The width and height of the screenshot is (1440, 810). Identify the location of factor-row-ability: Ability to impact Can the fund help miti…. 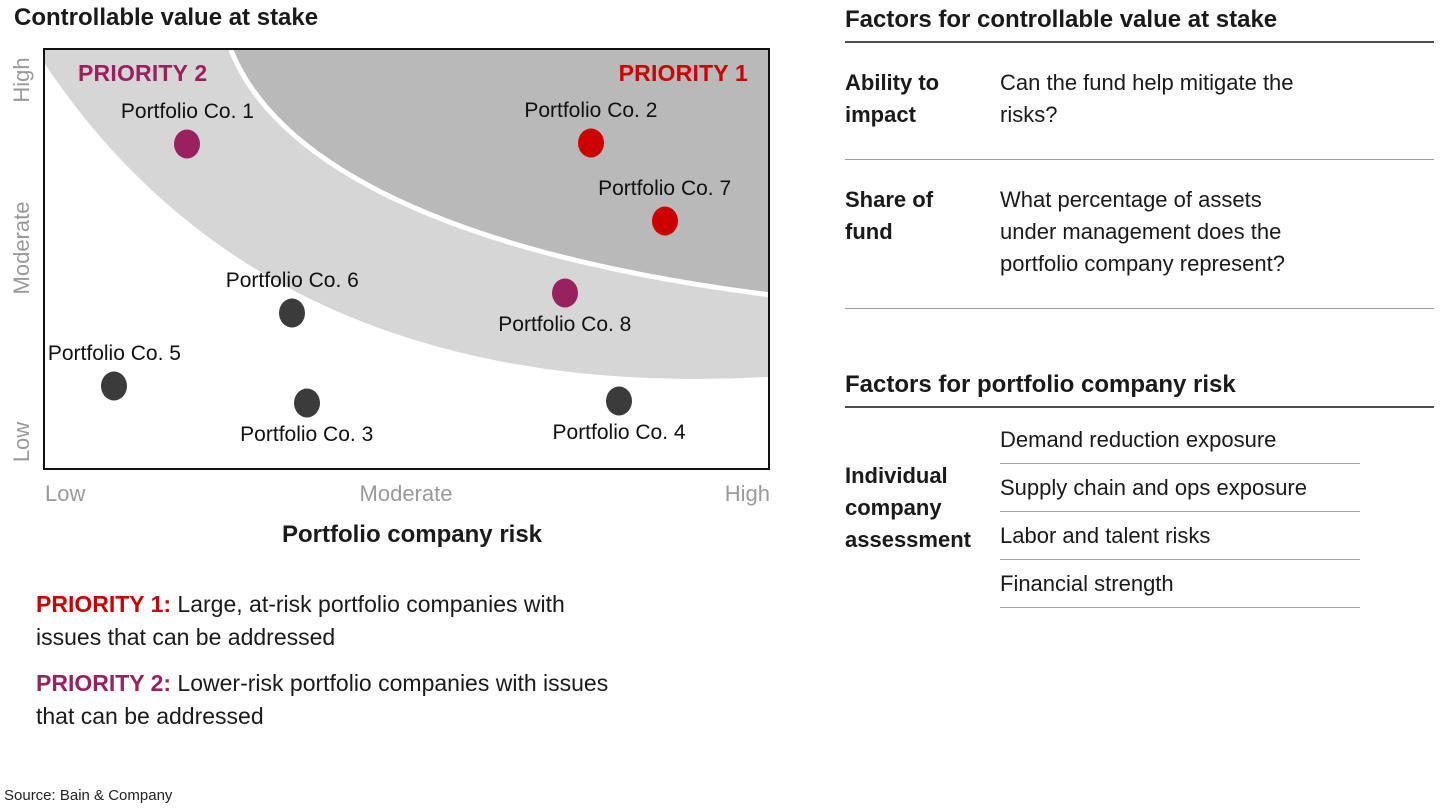
(1139, 101).